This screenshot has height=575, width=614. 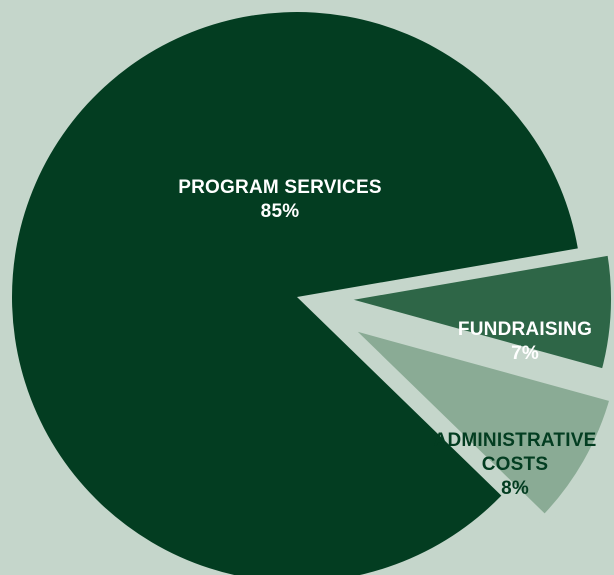 I want to click on pie-label-program-services: PROGRAM SERVICES 85%, so click(x=279, y=199).